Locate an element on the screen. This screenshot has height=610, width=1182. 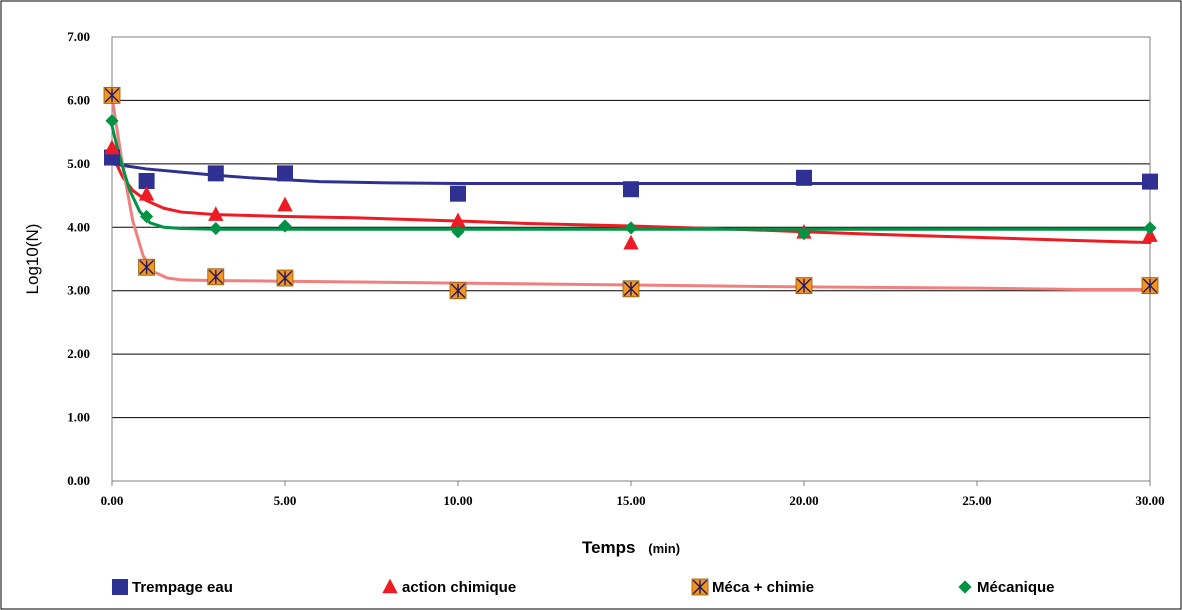
legend-label: action chimique is located at coordinates (459, 587).